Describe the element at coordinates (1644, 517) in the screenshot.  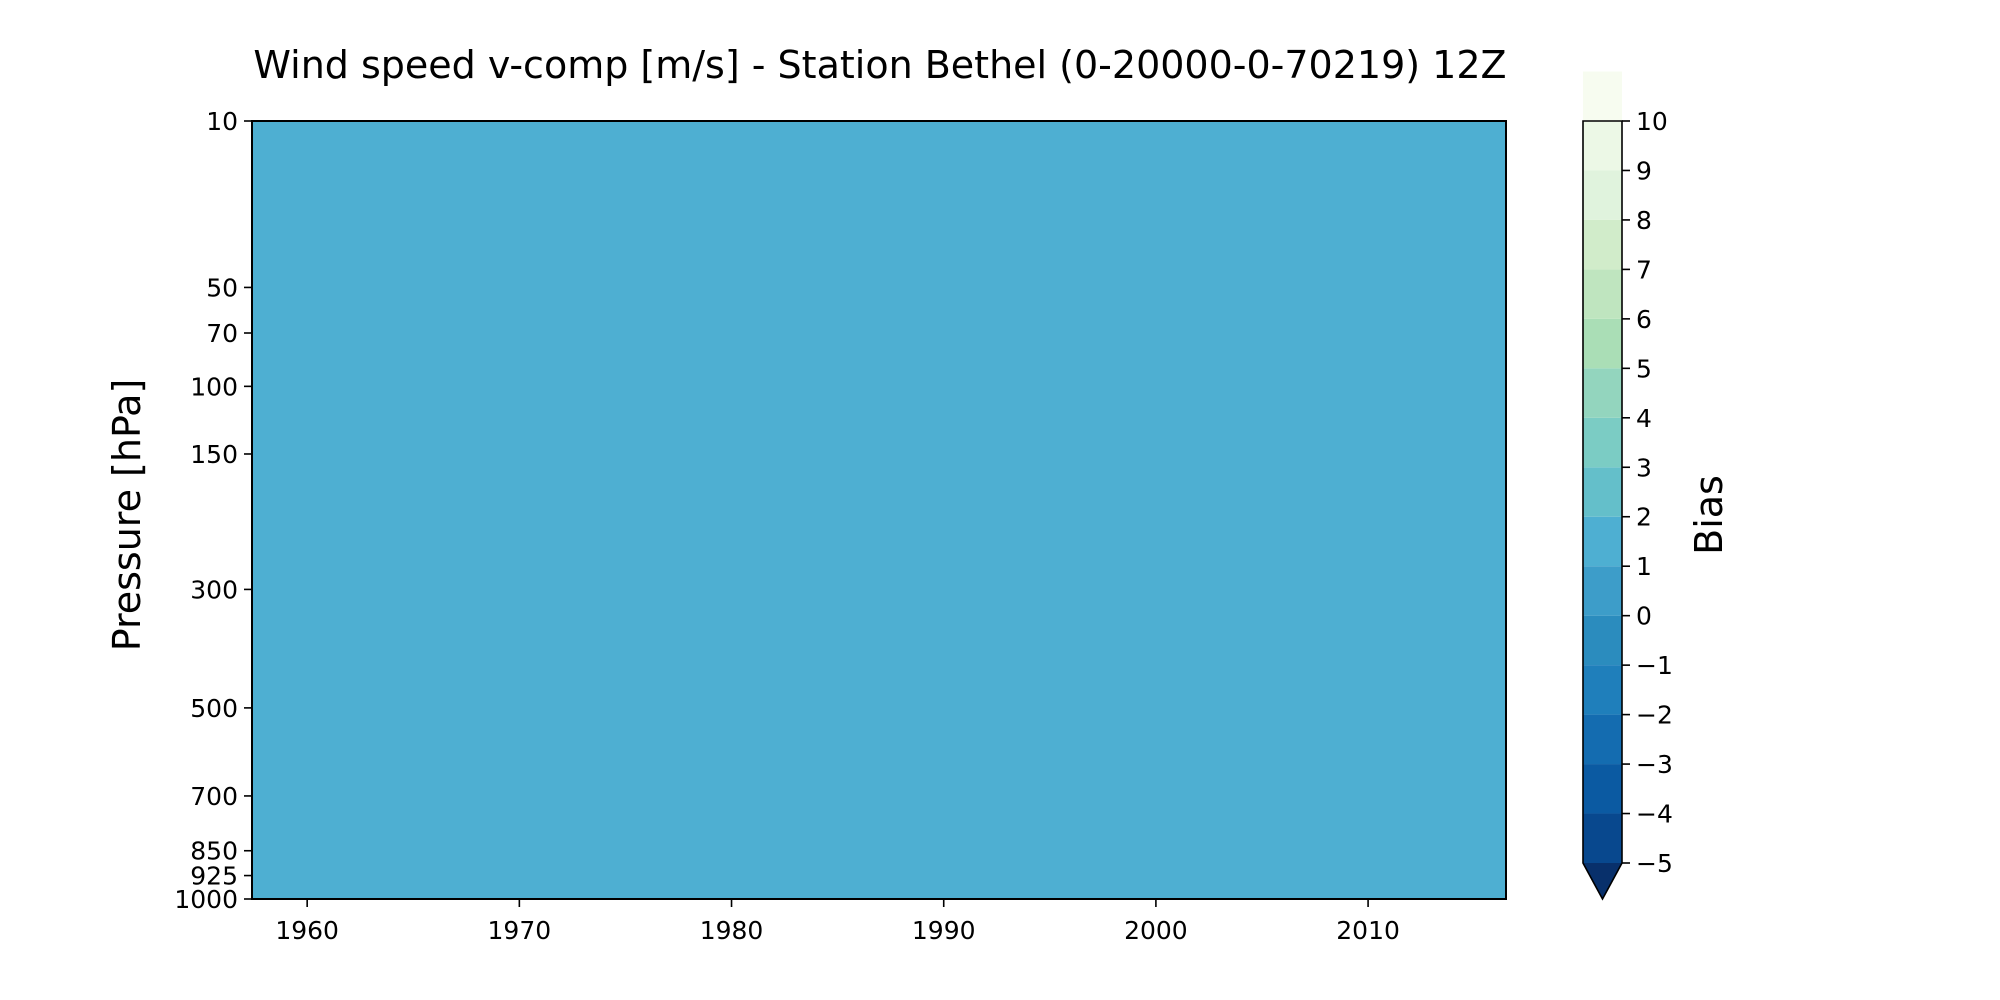
I see `colorbar-tick-label: 2` at that location.